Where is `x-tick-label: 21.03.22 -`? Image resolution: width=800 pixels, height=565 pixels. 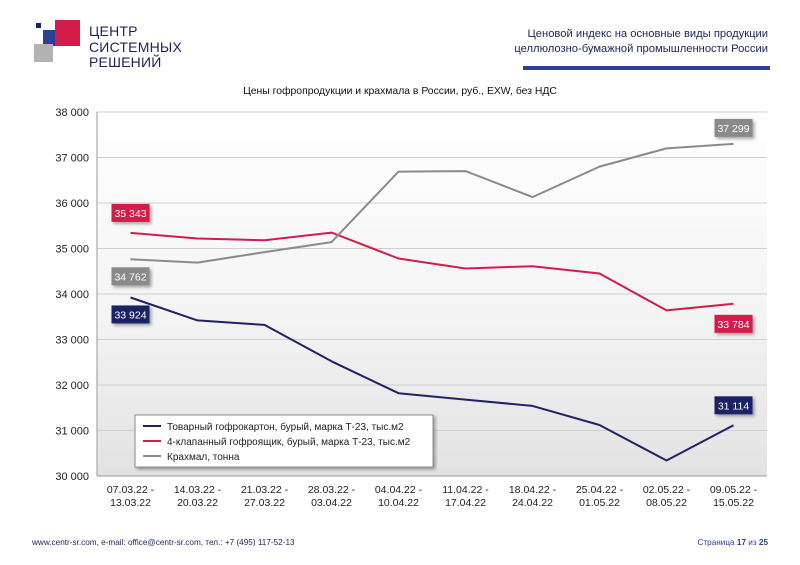 x-tick-label: 21.03.22 - is located at coordinates (265, 490).